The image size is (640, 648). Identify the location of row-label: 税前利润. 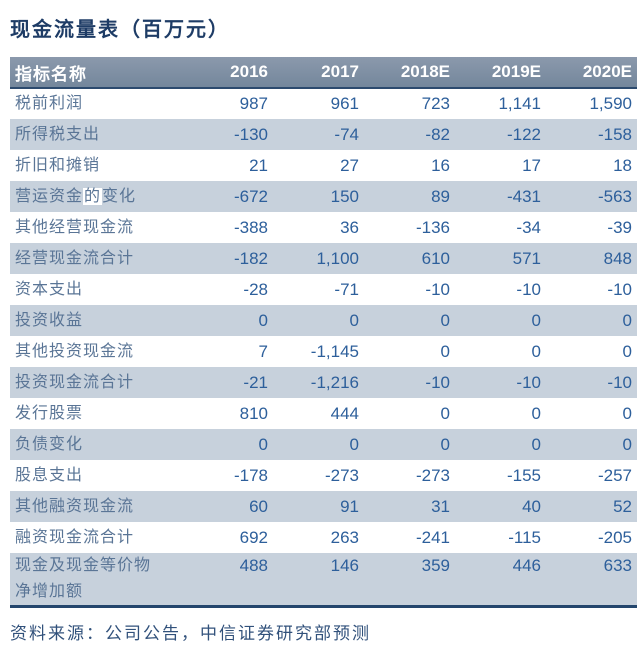
(49, 103).